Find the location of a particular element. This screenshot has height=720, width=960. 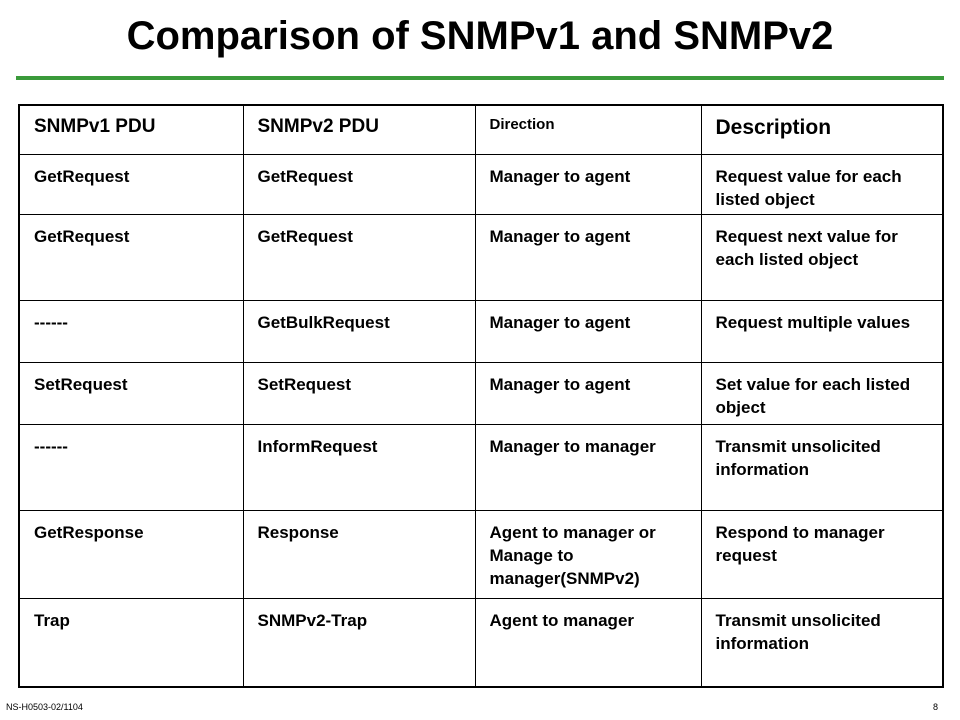

footer-document-id: NS-H0503-02/1104 is located at coordinates (44, 707).